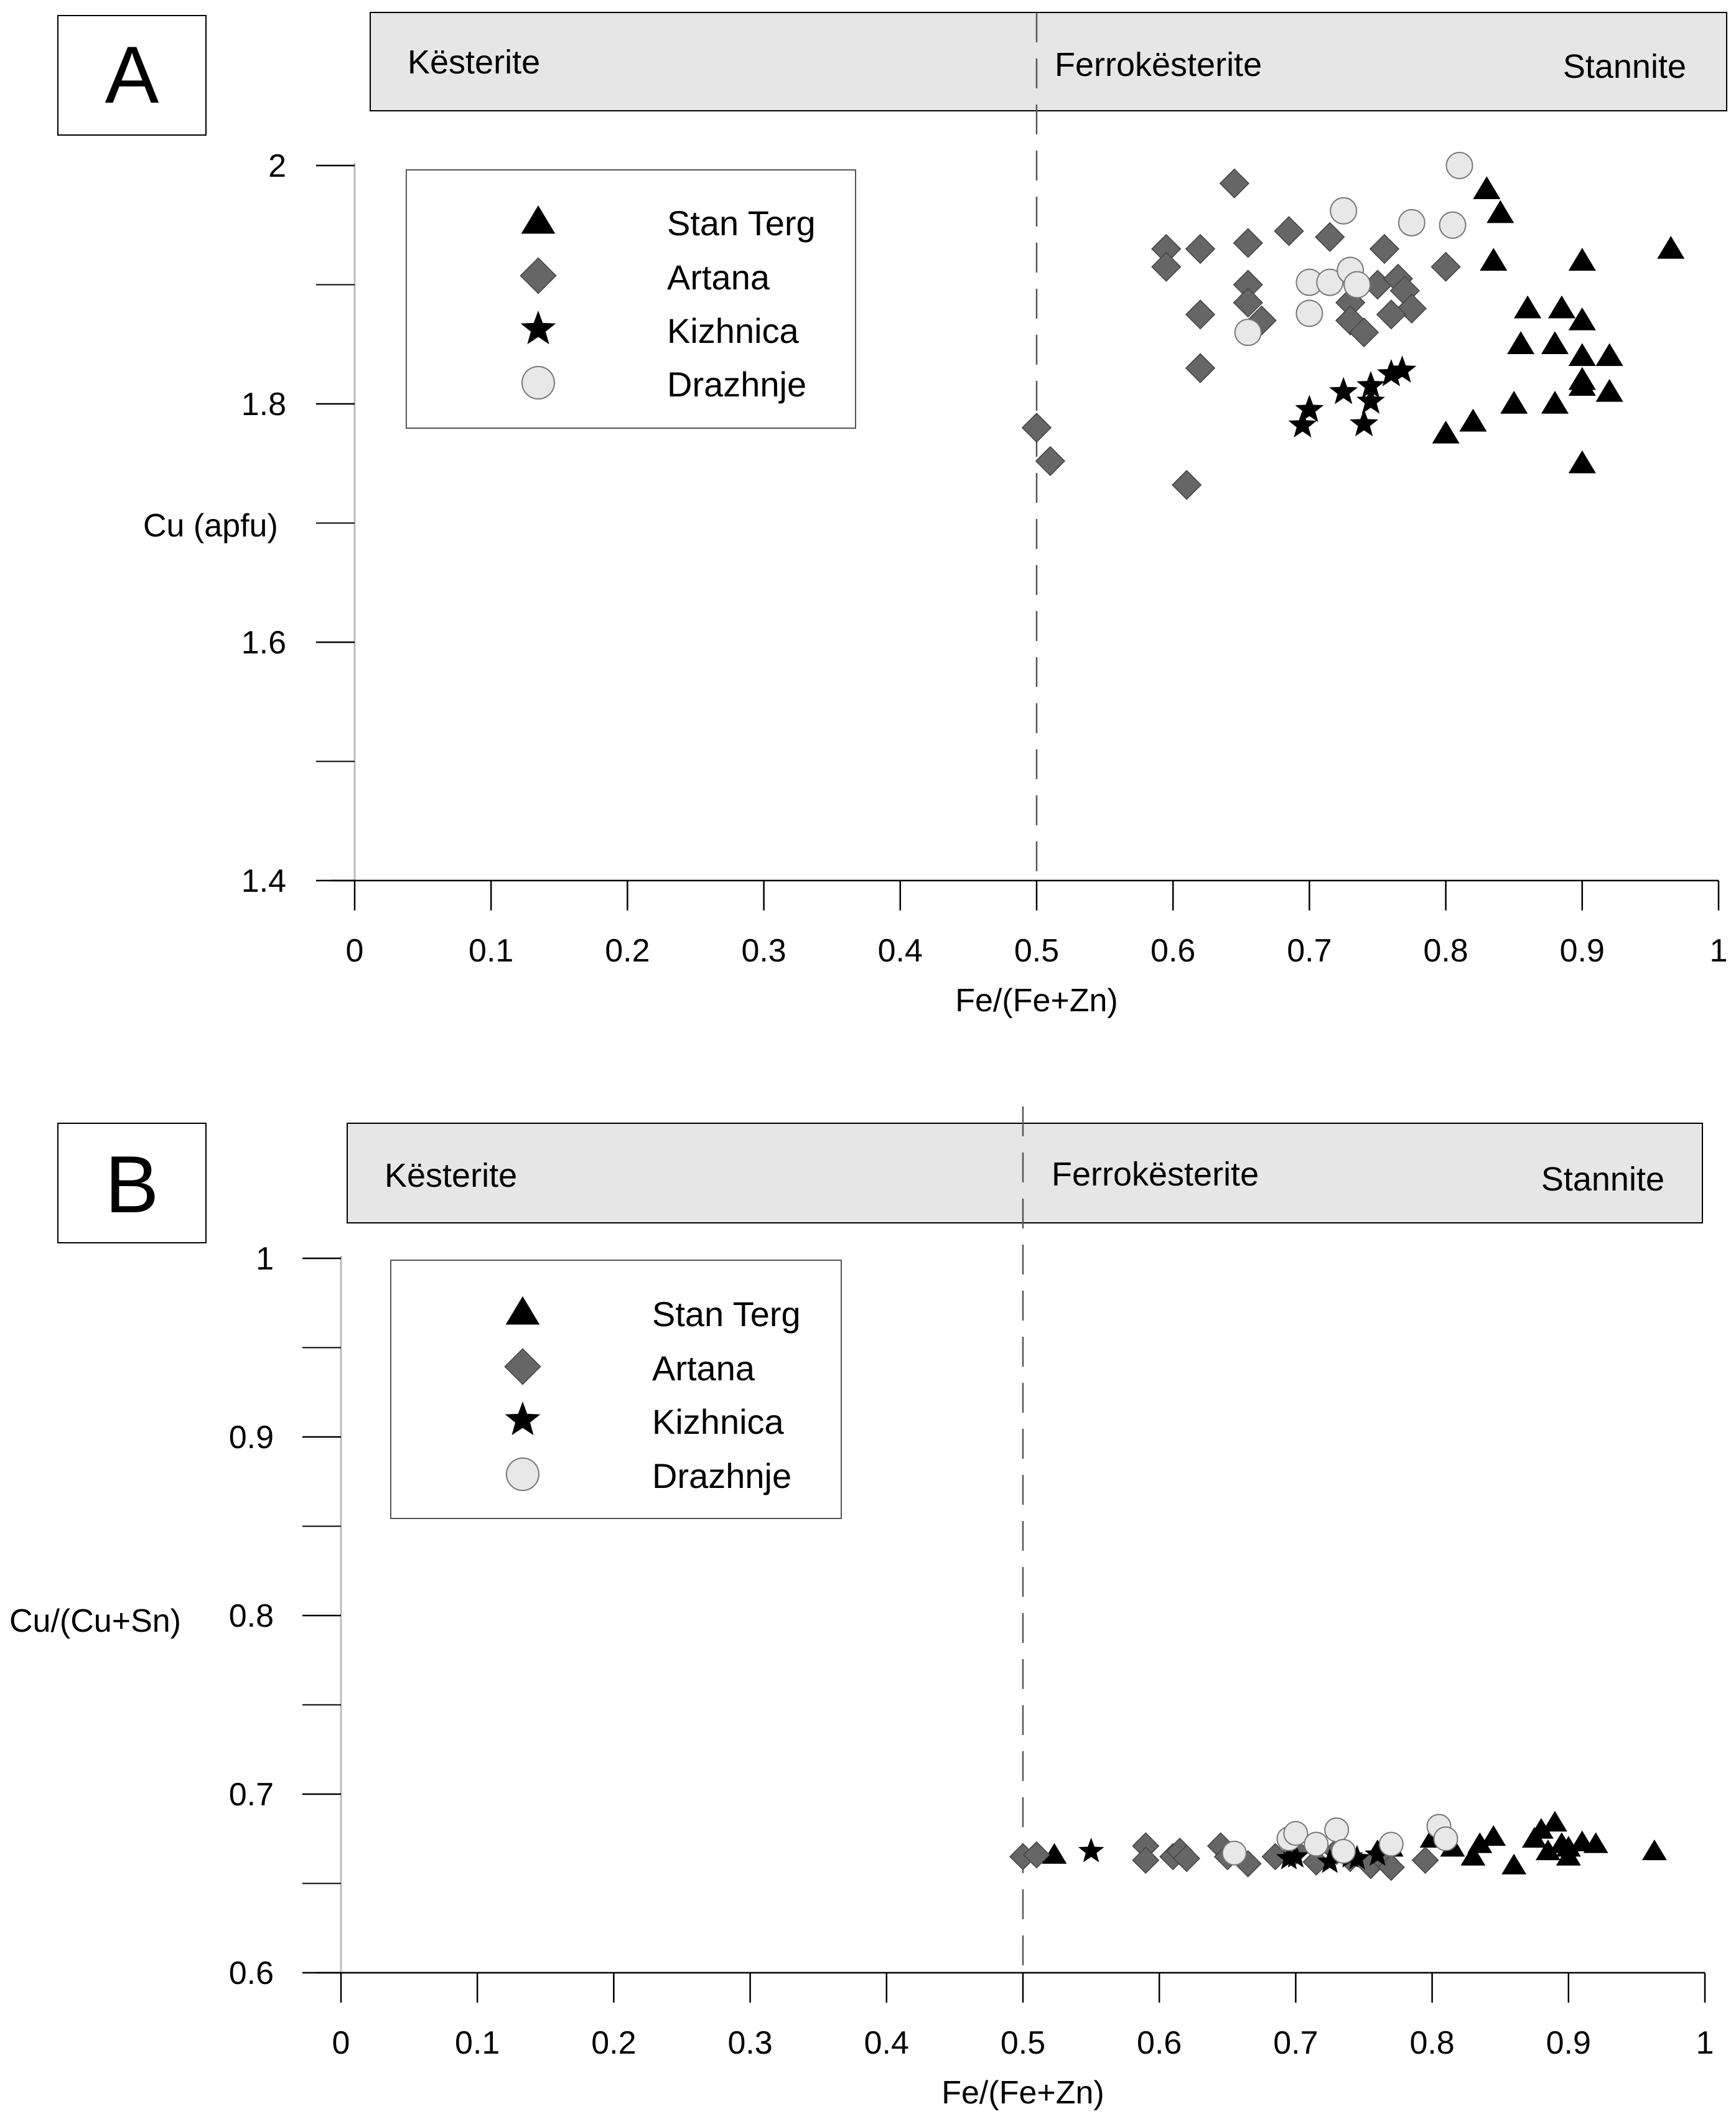 This screenshot has width=1736, height=2114. I want to click on series-drazhnje, so click(1340, 1839).